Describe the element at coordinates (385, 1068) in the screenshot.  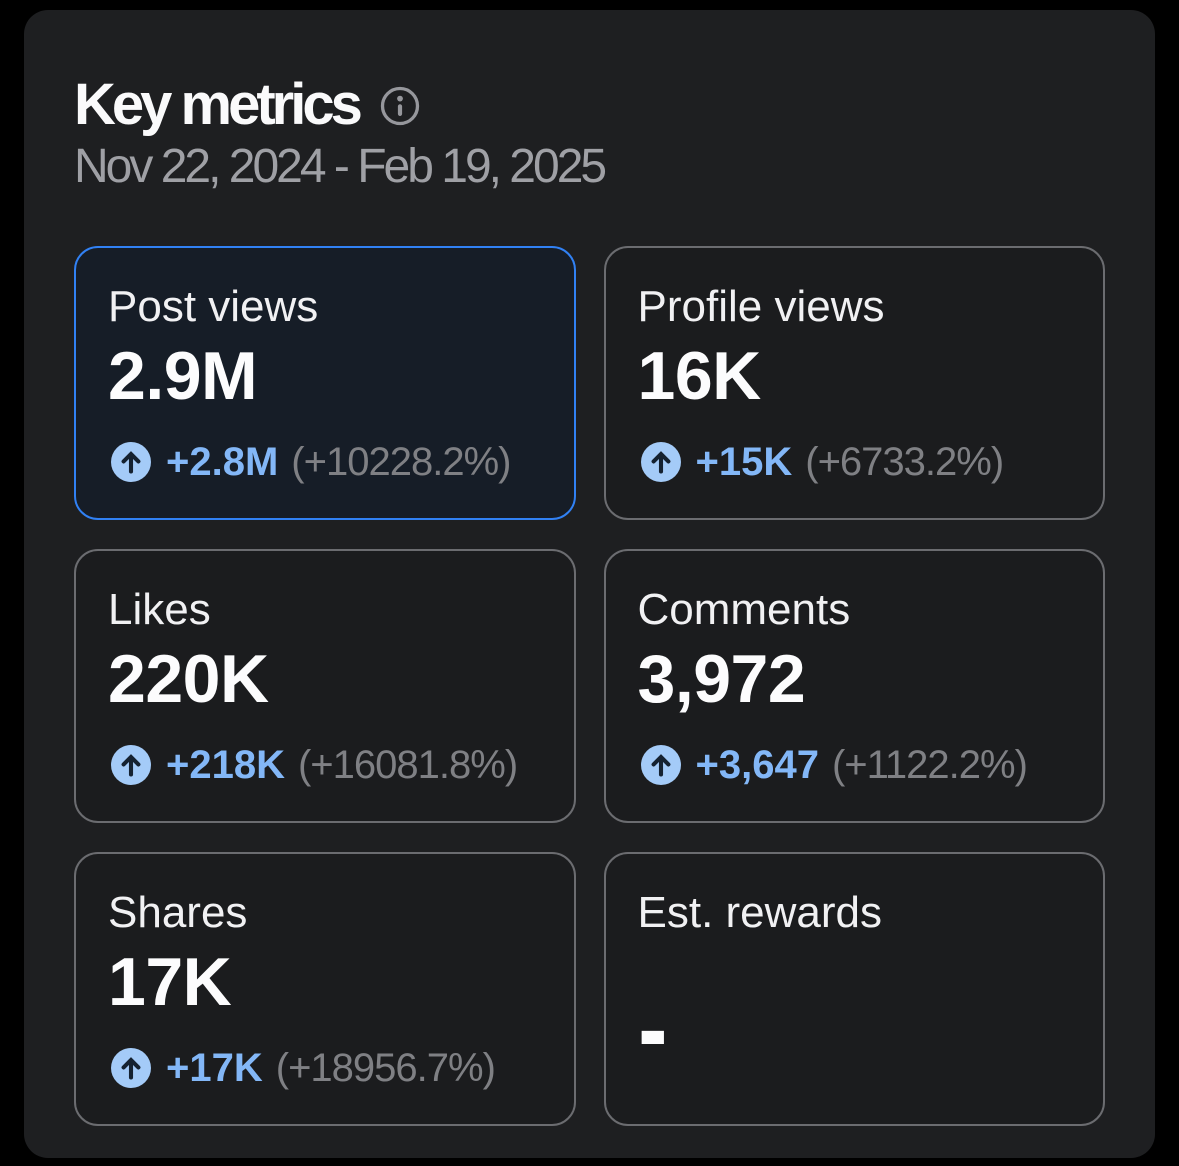
I see `metric-percent: (+18956.7%)` at that location.